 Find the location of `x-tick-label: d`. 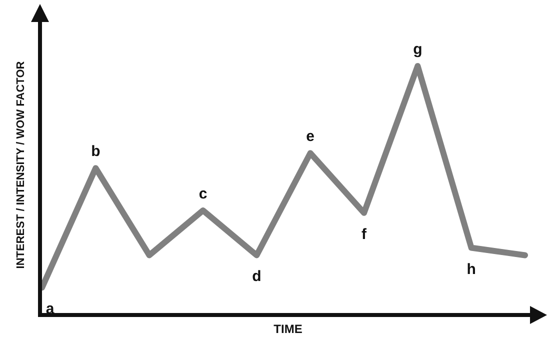

x-tick-label: d is located at coordinates (257, 277).